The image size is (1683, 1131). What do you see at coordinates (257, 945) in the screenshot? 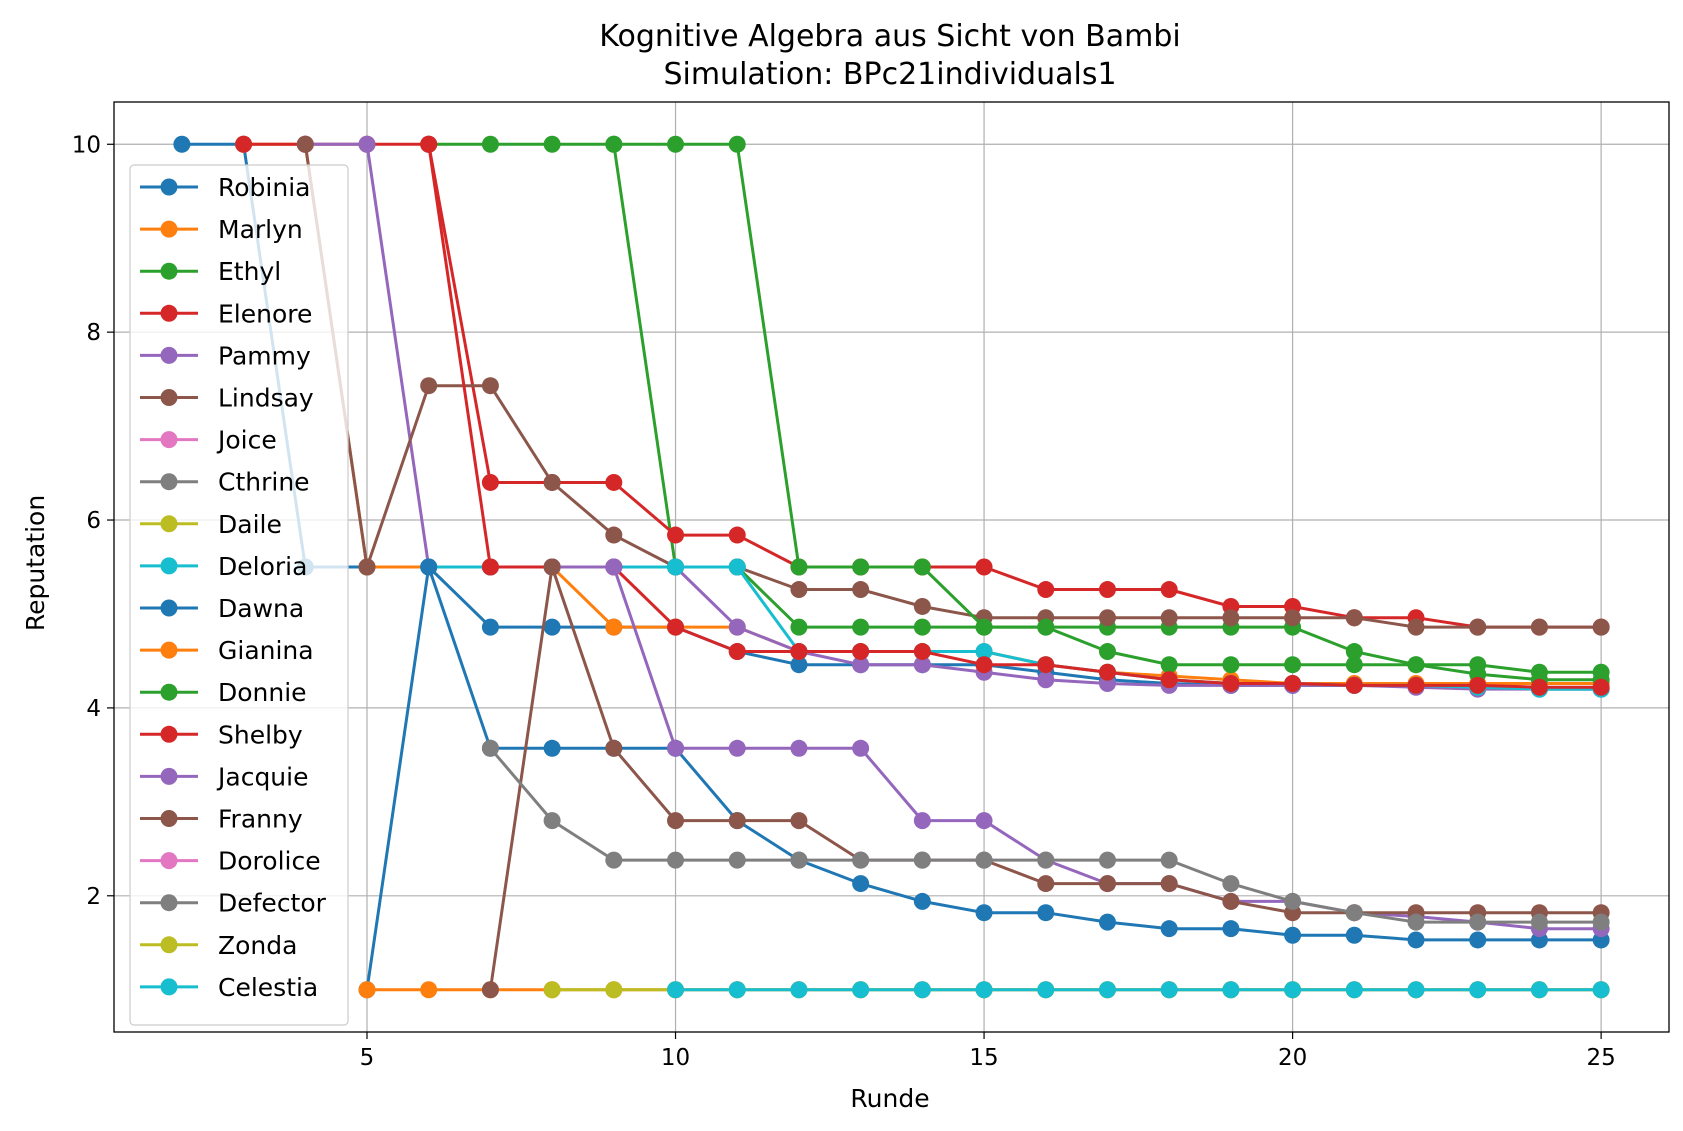
I see `legend-label: Zonda` at bounding box center [257, 945].